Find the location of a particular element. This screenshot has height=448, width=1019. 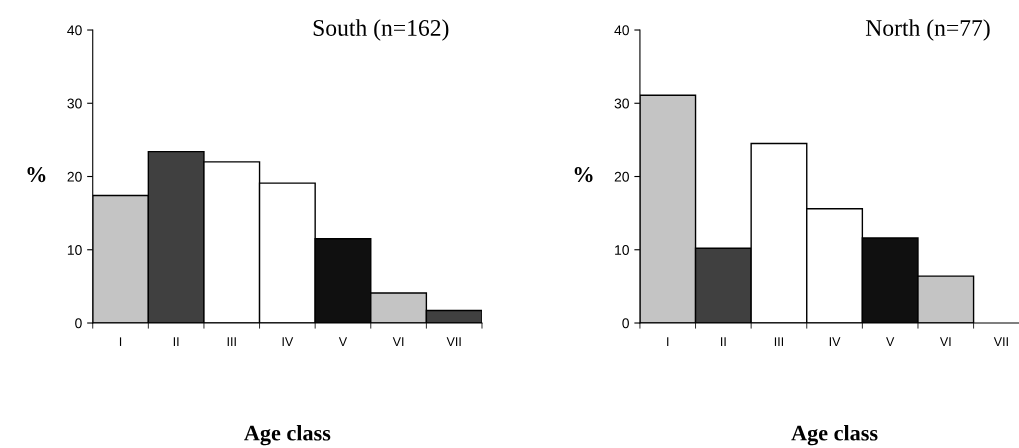

chart-title: South (n=162) is located at coordinates (381, 30).